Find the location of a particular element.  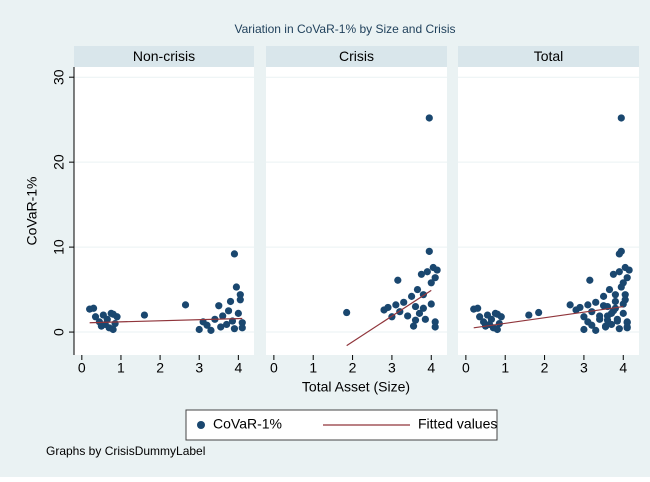

note: Graphs by CrisisDummyLabel is located at coordinates (125, 451).